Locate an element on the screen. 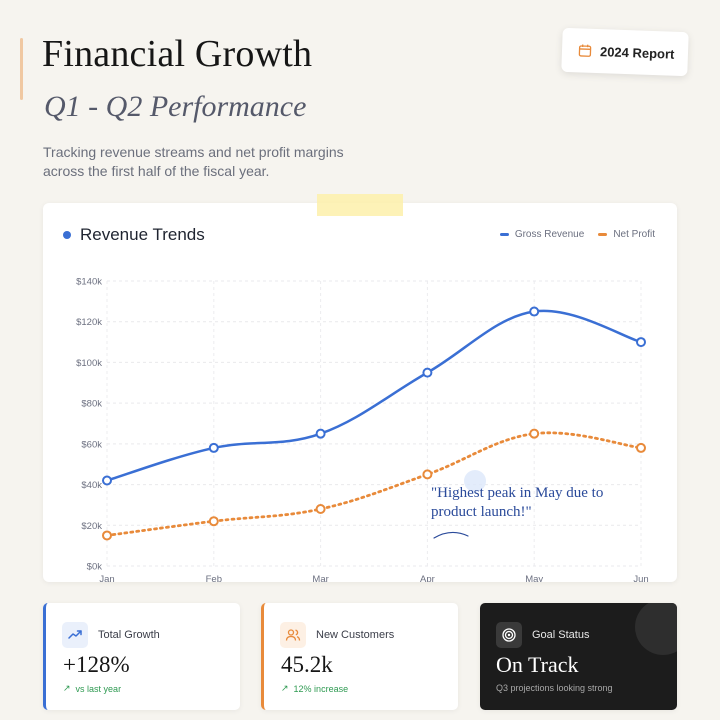 The width and height of the screenshot is (720, 720). stat-head: Goal Status is located at coordinates (542, 635).